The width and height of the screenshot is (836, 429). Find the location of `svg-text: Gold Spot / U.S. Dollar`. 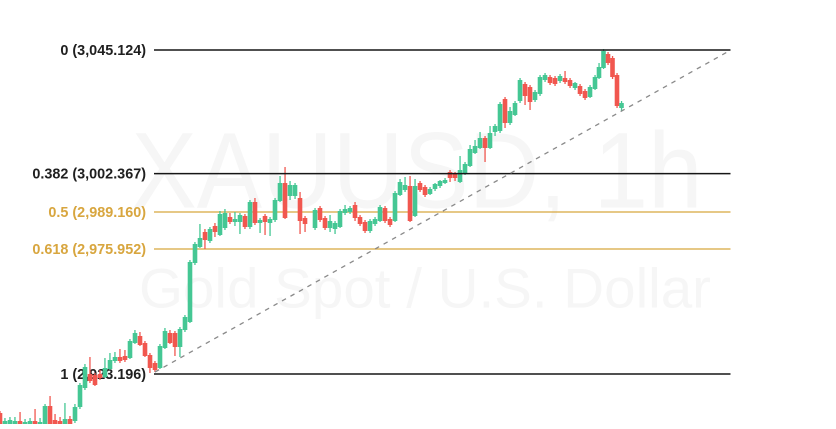

svg-text: Gold Spot / U.S. Dollar is located at coordinates (425, 288).